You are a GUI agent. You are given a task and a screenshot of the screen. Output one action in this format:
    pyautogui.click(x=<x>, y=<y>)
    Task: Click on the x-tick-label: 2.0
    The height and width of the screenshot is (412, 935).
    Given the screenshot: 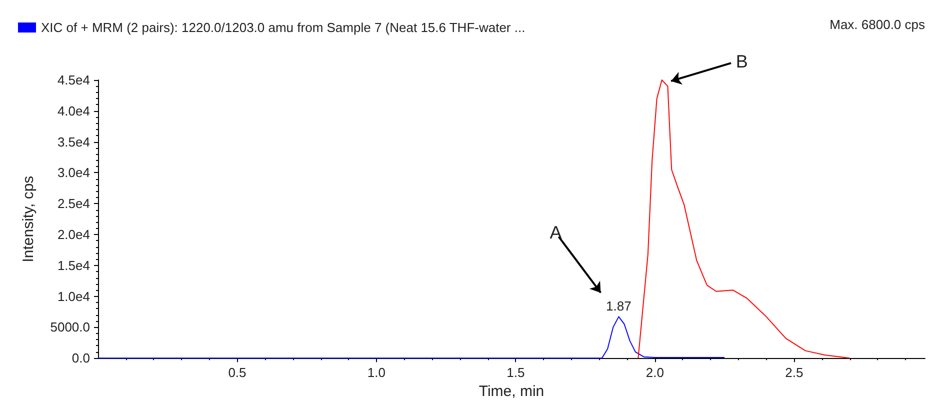 What is the action you would take?
    pyautogui.click(x=655, y=372)
    